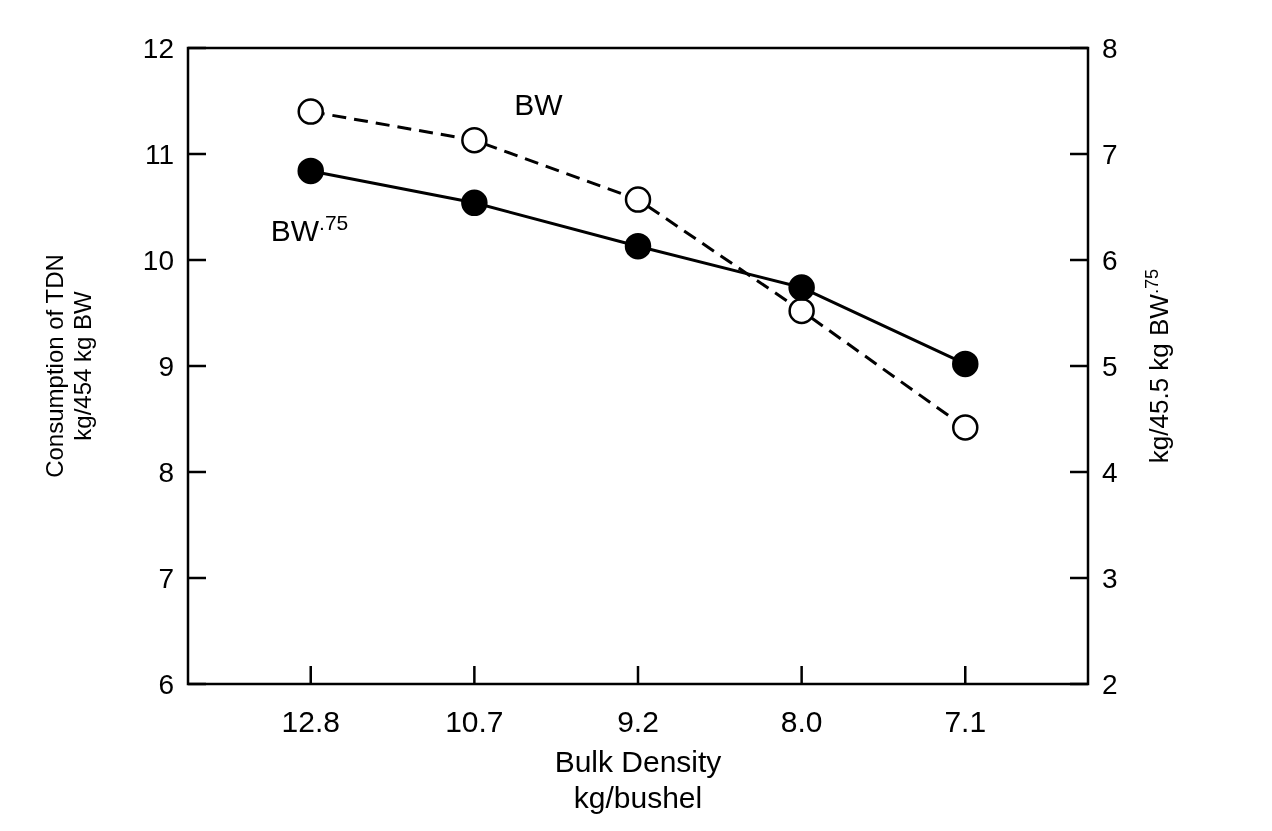 Image resolution: width=1272 pixels, height=831 pixels. I want to click on y2-tick-label: 3, so click(1110, 578).